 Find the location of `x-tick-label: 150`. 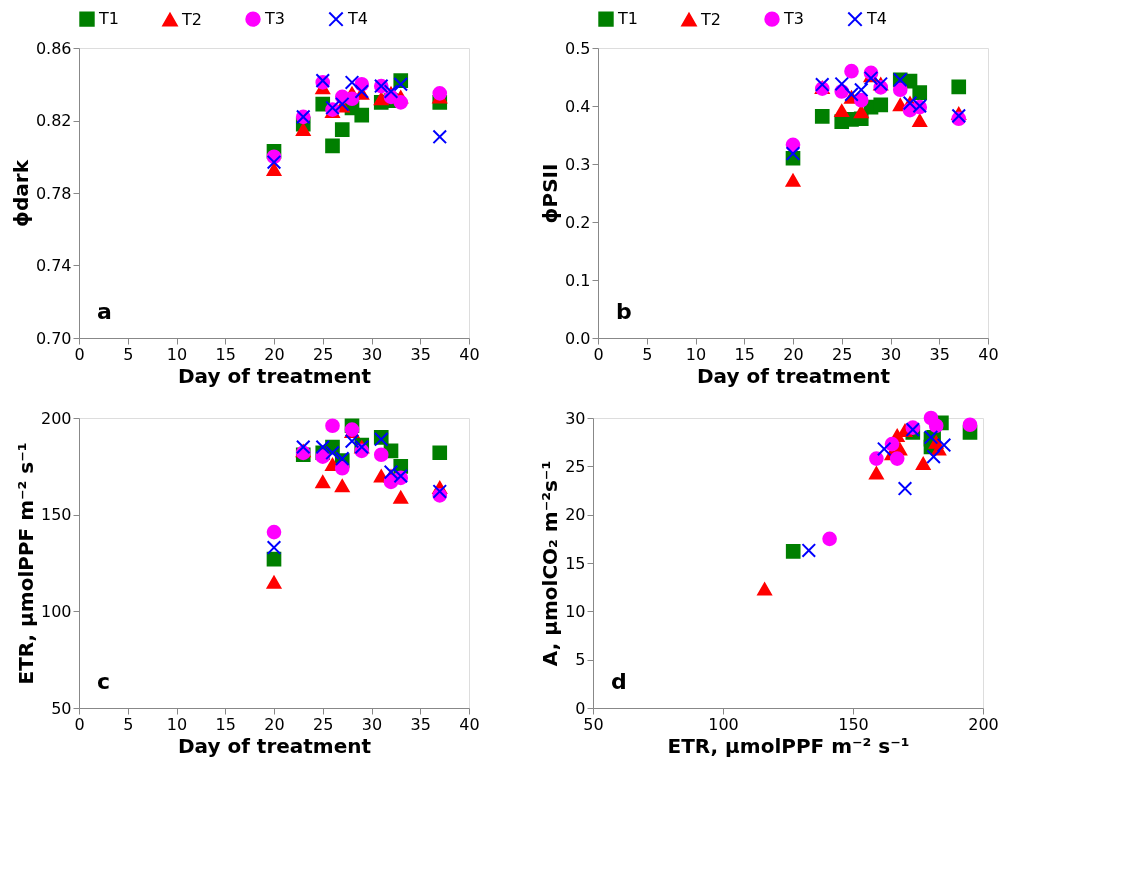

x-tick-label: 150 is located at coordinates (853, 724).